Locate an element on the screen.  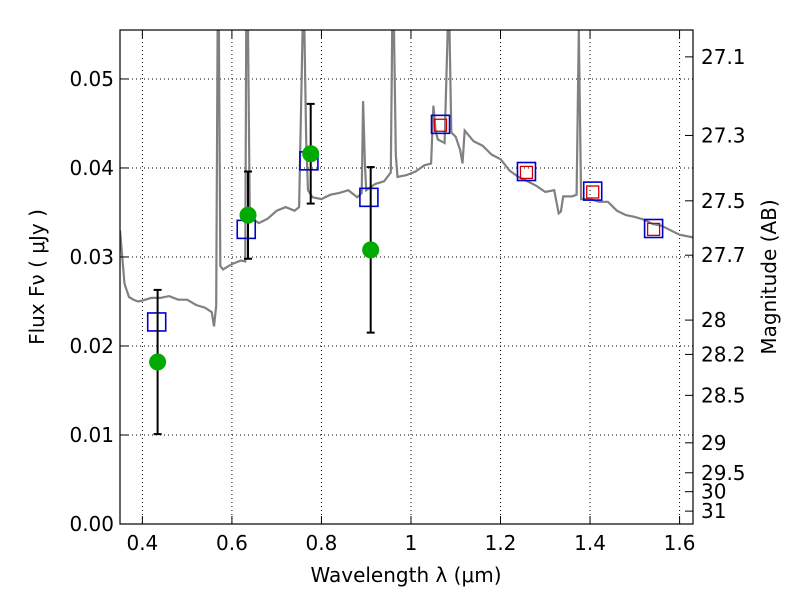
y2-tick-label: 31 is located at coordinates (713, 511).